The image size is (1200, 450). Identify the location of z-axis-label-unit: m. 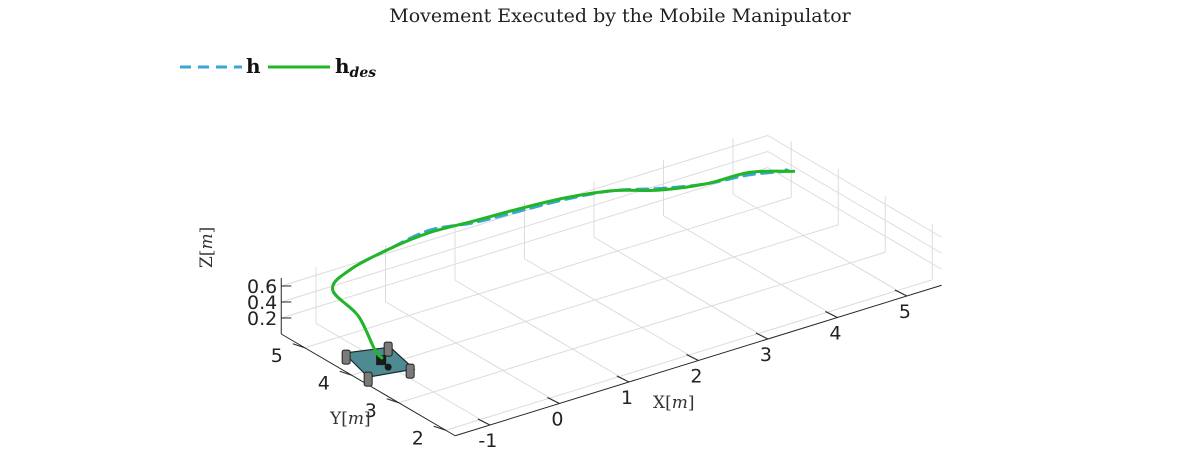
(207, 241).